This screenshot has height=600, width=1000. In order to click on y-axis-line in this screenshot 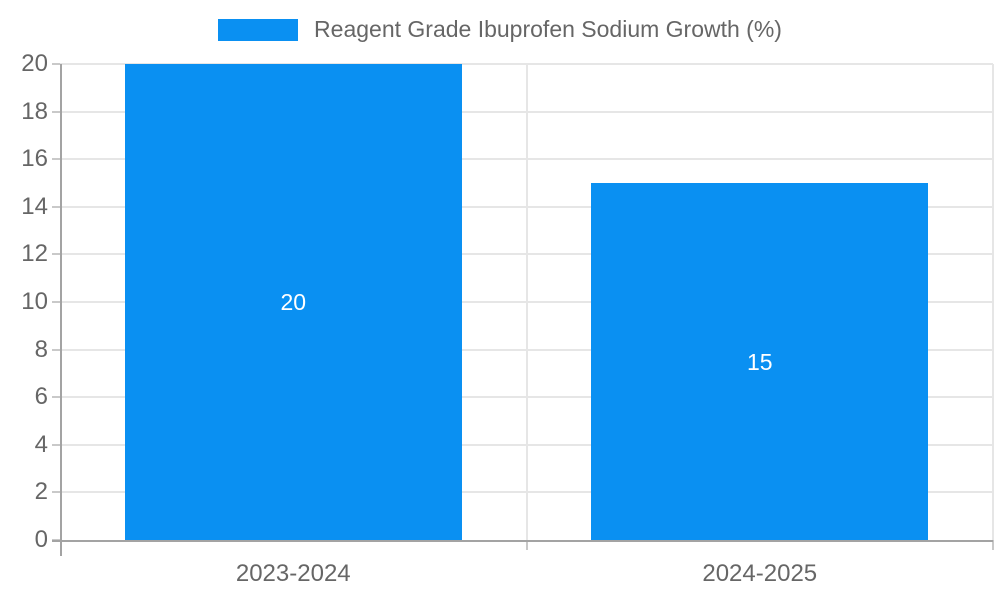, I will do `click(61, 310)`.